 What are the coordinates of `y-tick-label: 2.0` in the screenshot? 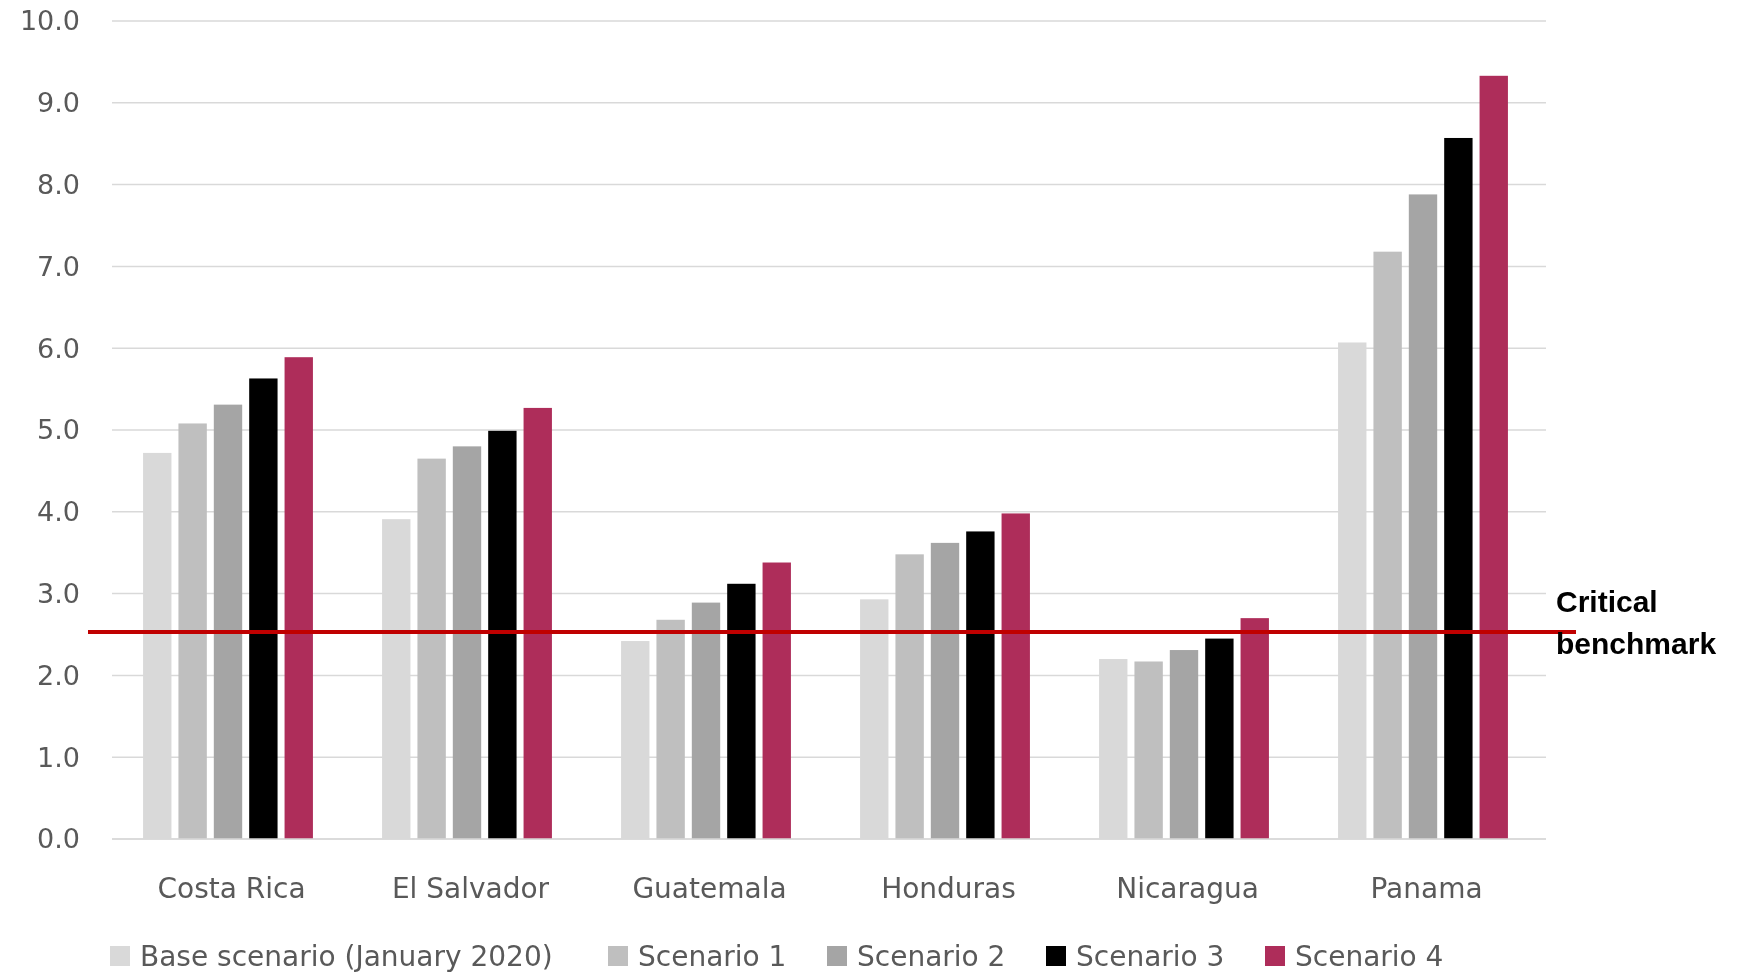 It's located at (58, 675).